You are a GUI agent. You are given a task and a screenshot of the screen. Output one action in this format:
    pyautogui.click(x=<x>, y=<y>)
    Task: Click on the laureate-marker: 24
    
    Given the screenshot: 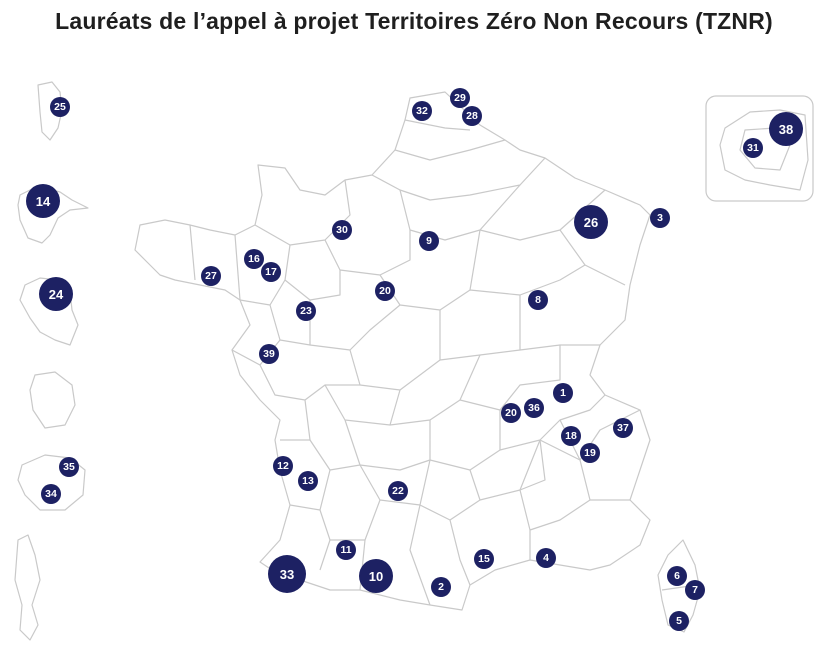 What is the action you would take?
    pyautogui.click(x=56, y=294)
    